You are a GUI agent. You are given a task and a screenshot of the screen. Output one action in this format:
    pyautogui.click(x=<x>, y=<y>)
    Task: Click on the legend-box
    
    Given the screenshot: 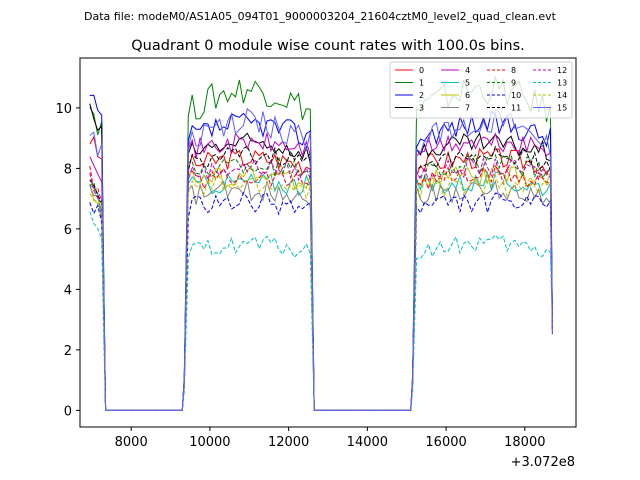 What is the action you would take?
    pyautogui.click(x=481, y=90)
    